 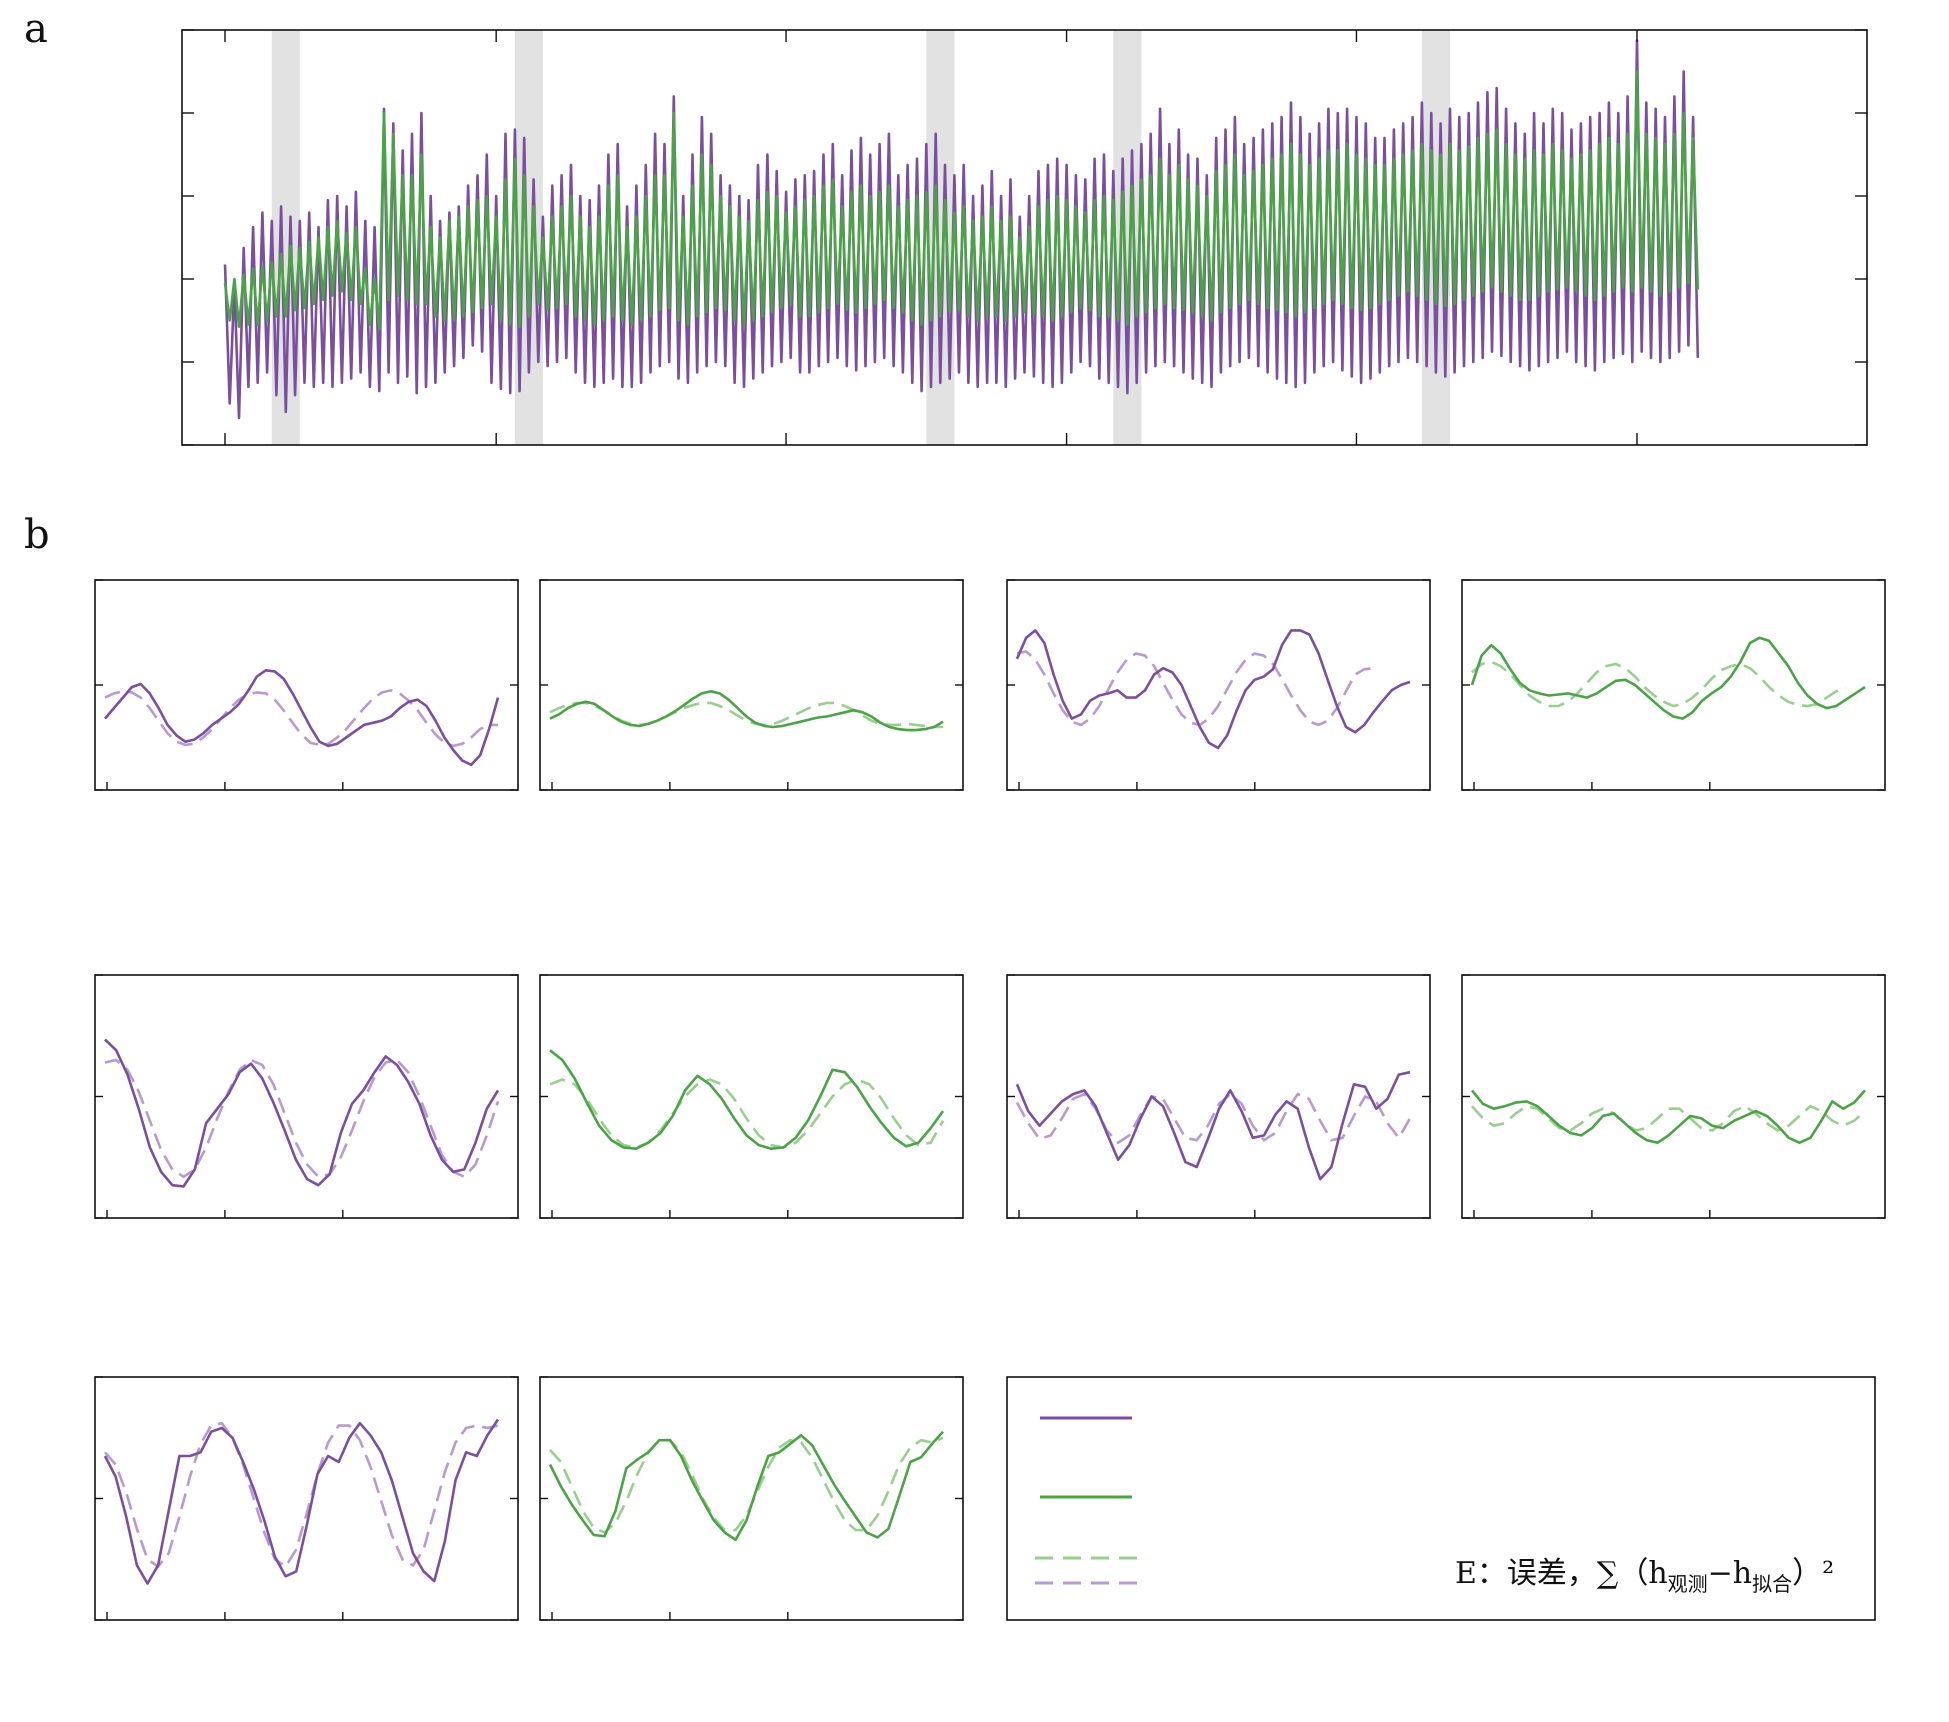 What do you see at coordinates (961, 200) in the screenshot?
I see `series-line-groundwater` at bounding box center [961, 200].